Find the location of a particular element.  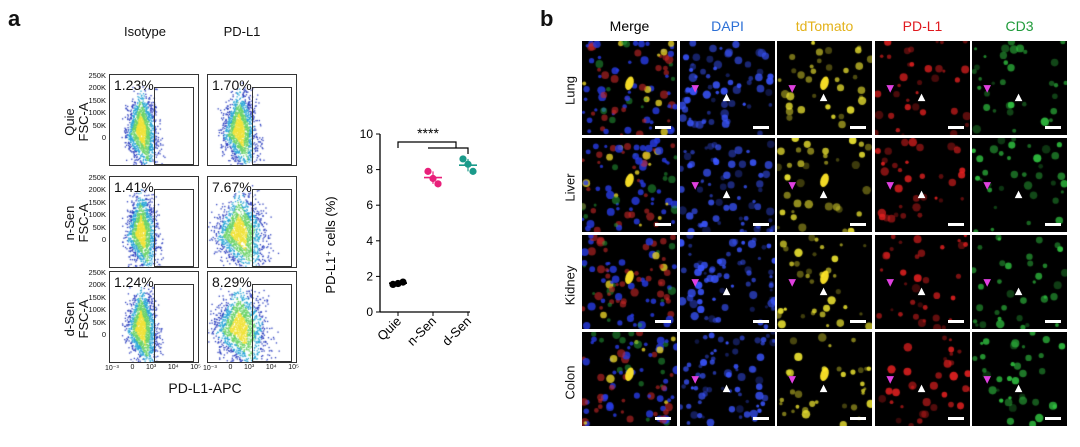

x-tick-label: d-Sen is located at coordinates (456, 331).